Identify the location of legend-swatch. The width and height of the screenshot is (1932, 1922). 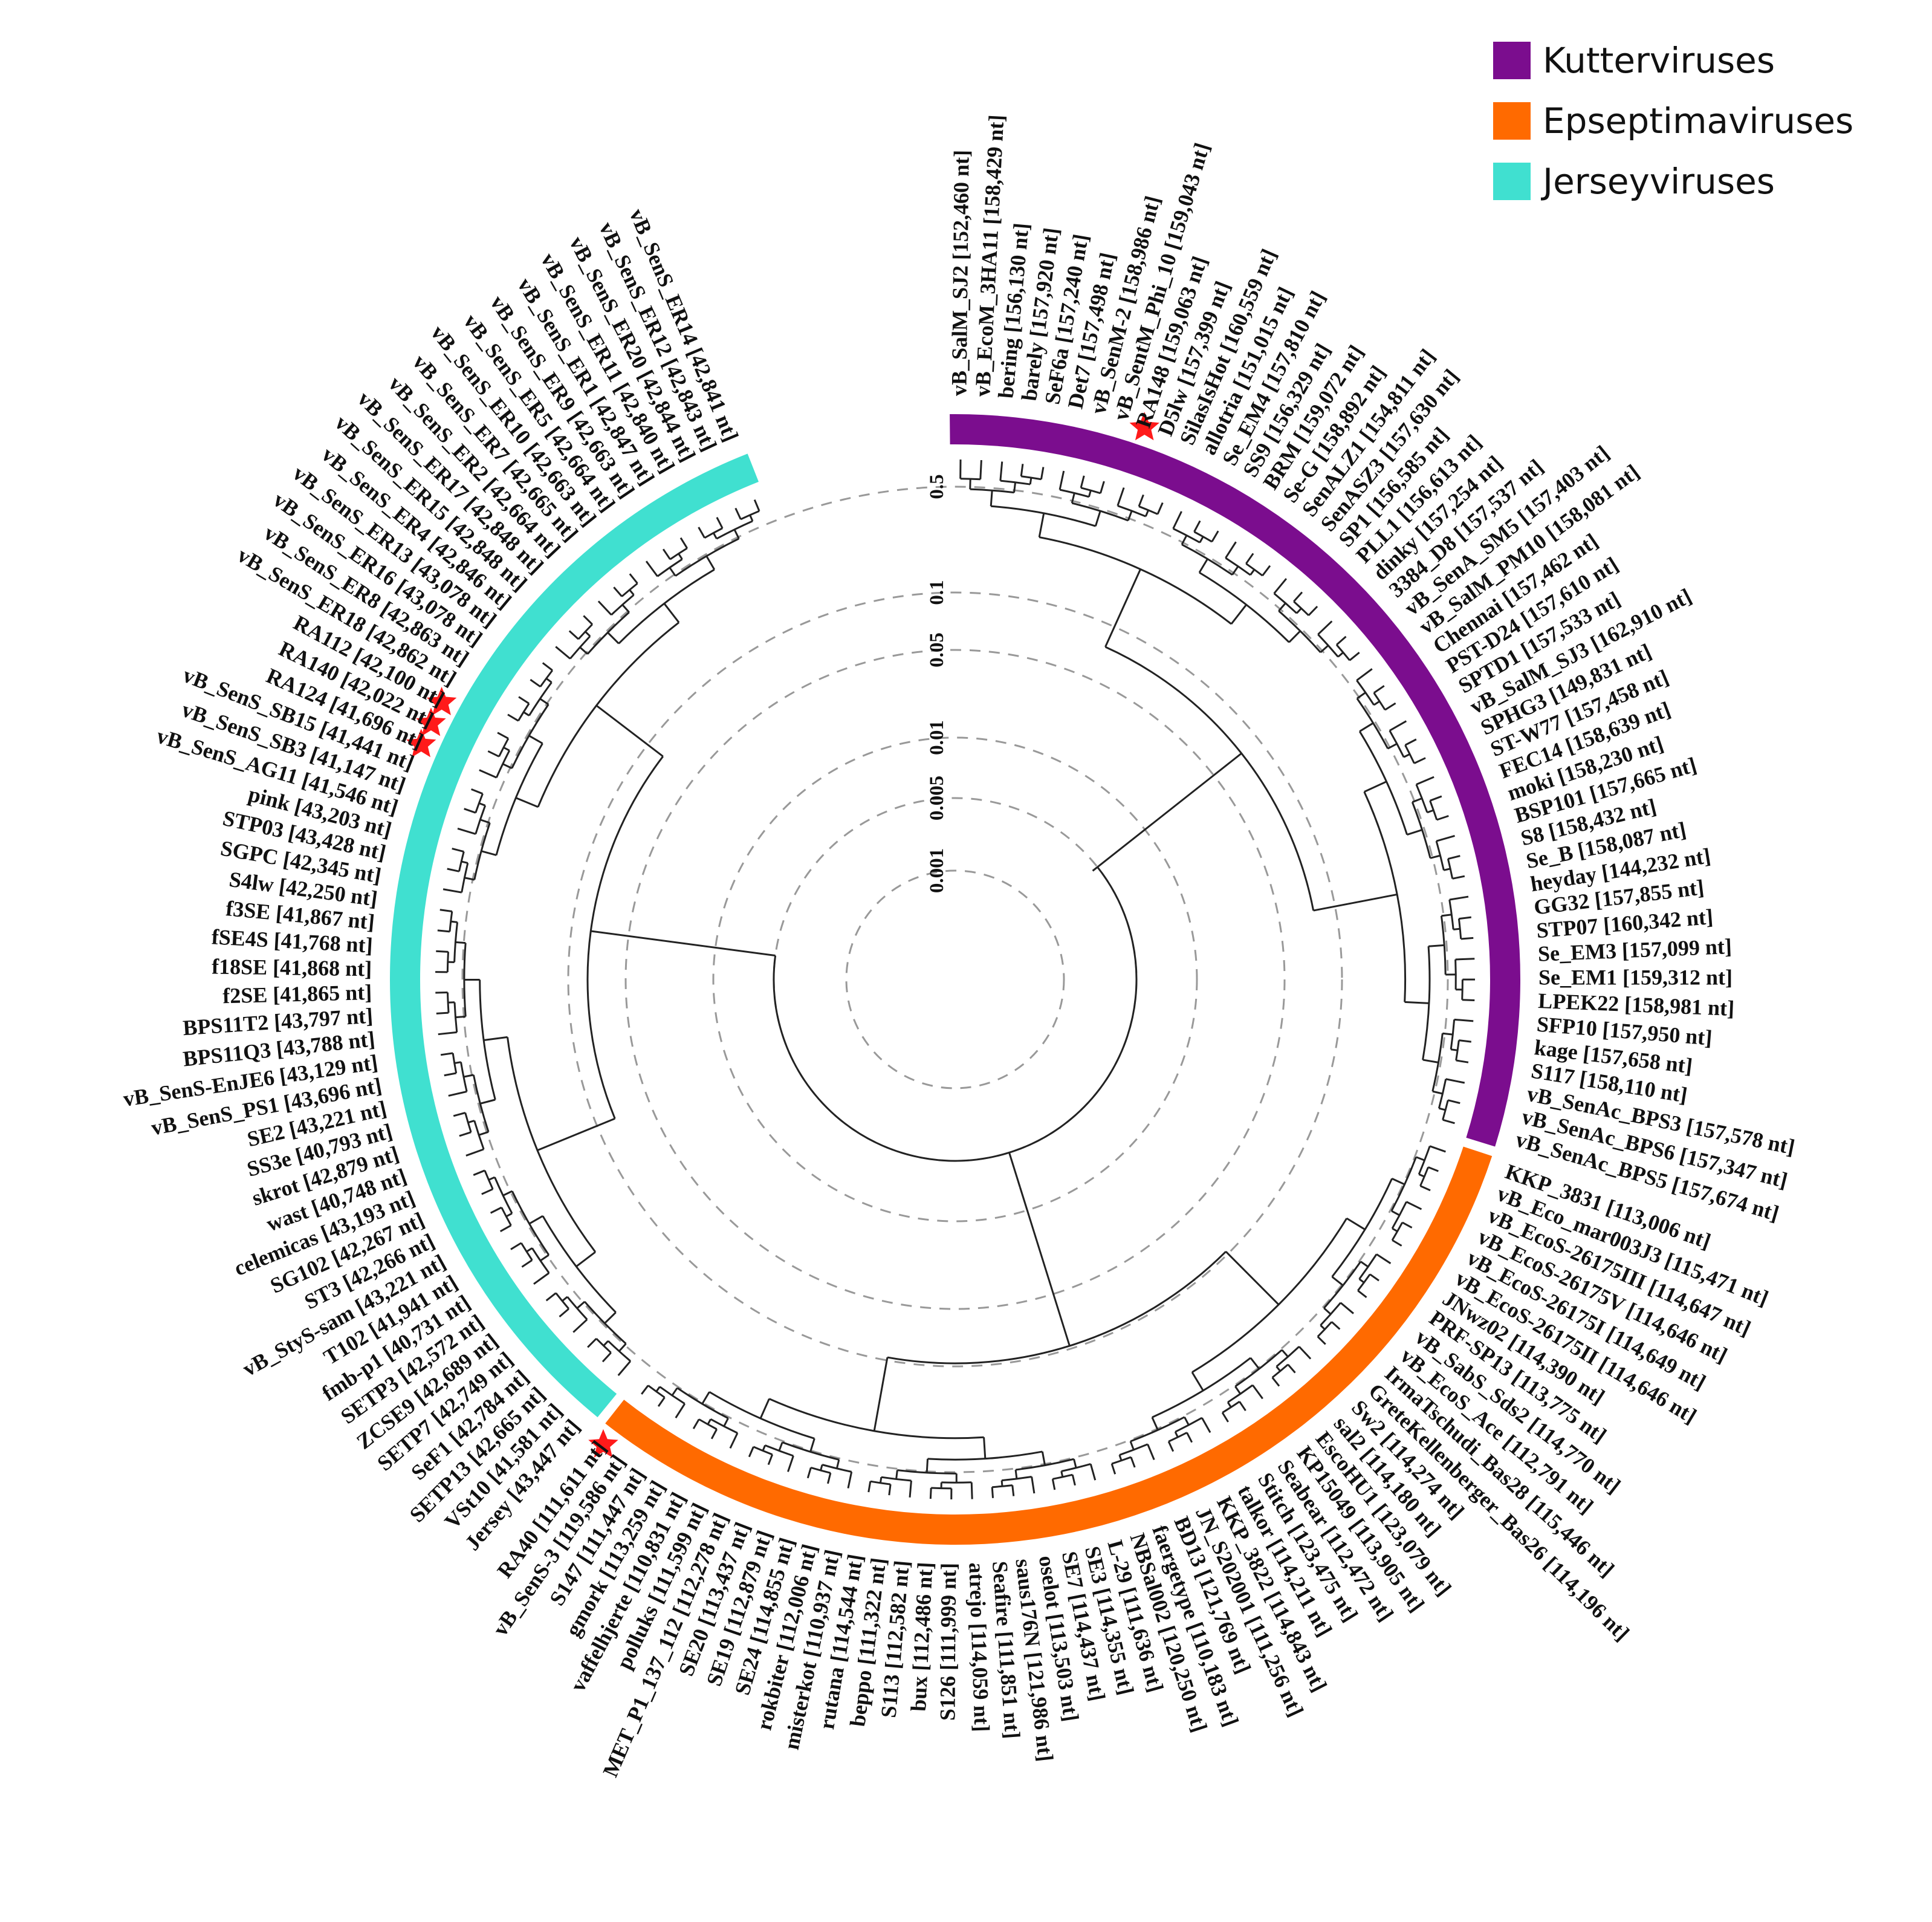
(1512, 182).